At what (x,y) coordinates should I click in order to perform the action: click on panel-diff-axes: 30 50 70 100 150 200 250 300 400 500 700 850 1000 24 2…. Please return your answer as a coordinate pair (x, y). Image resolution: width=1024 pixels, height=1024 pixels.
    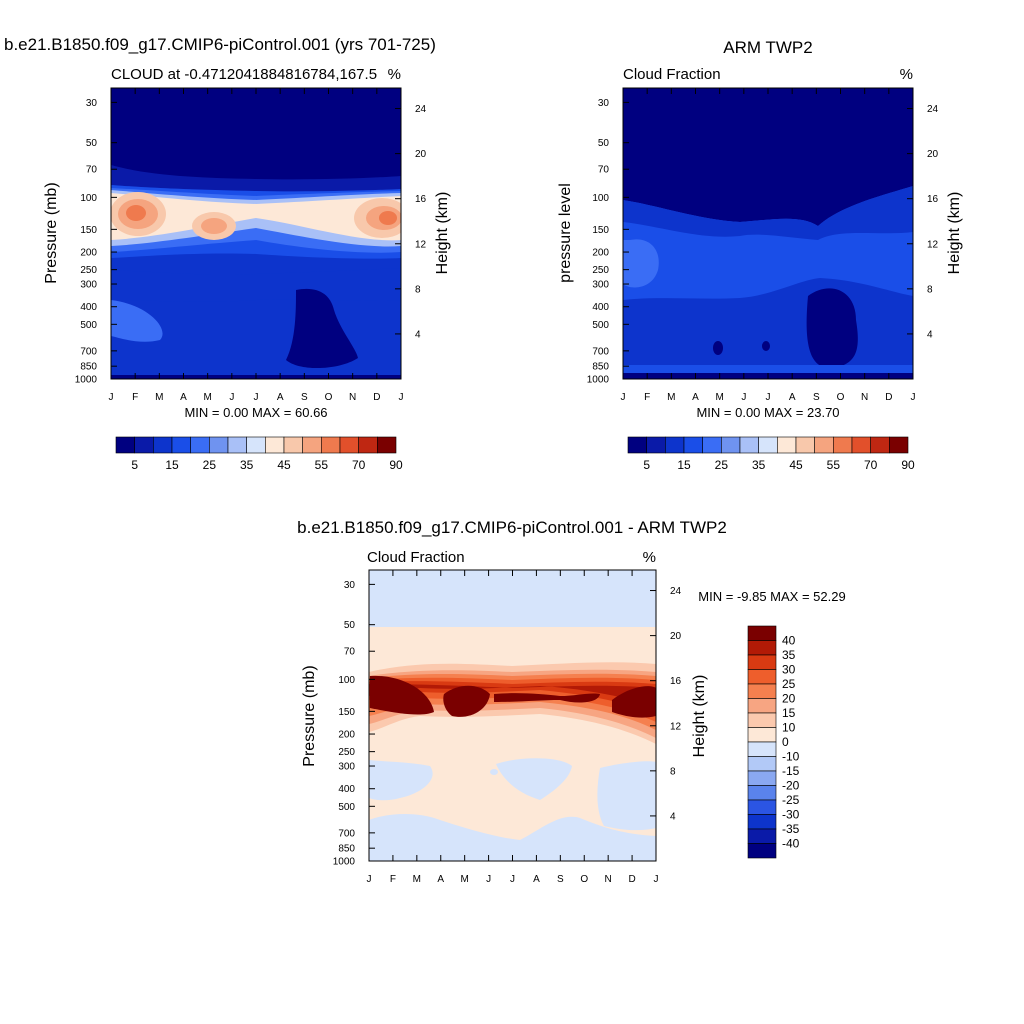
    Looking at the image, I should click on (507, 727).